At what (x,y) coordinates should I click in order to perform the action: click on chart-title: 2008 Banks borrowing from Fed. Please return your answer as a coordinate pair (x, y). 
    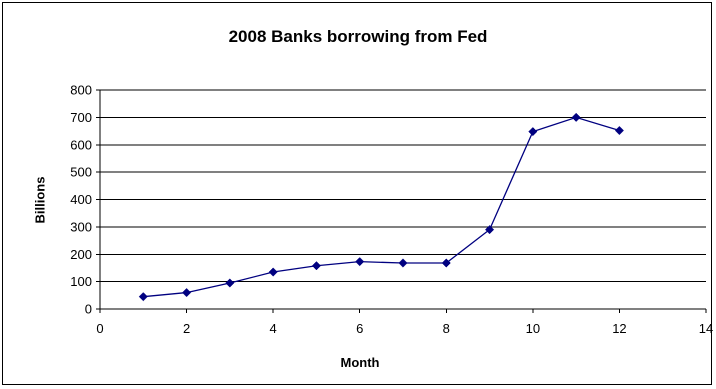
    Looking at the image, I should click on (358, 36).